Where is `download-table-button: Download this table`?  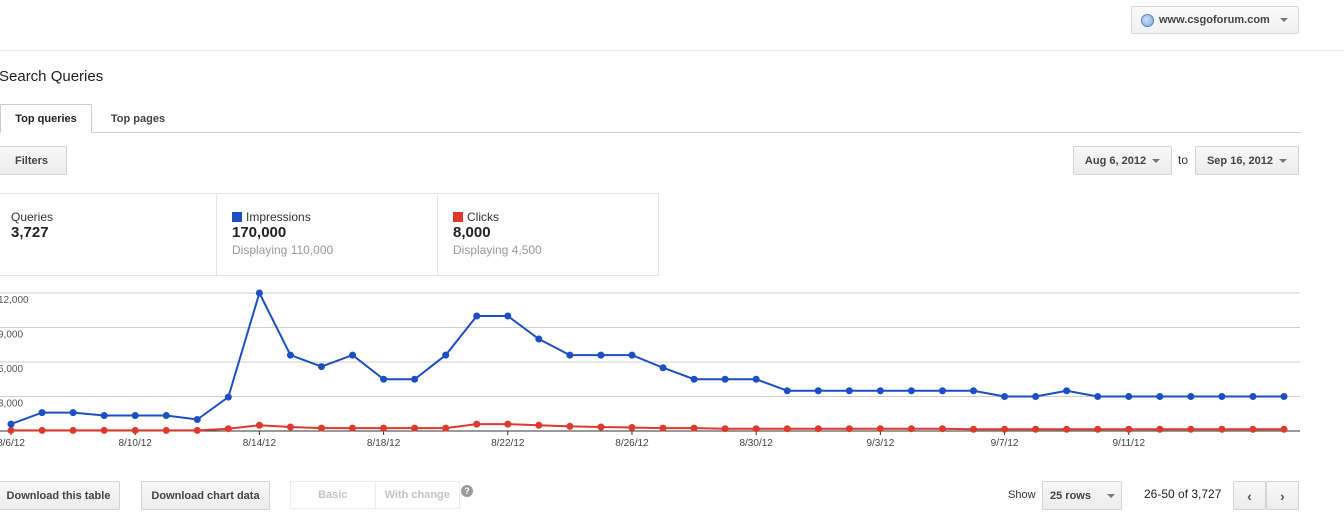
download-table-button: Download this table is located at coordinates (60, 495).